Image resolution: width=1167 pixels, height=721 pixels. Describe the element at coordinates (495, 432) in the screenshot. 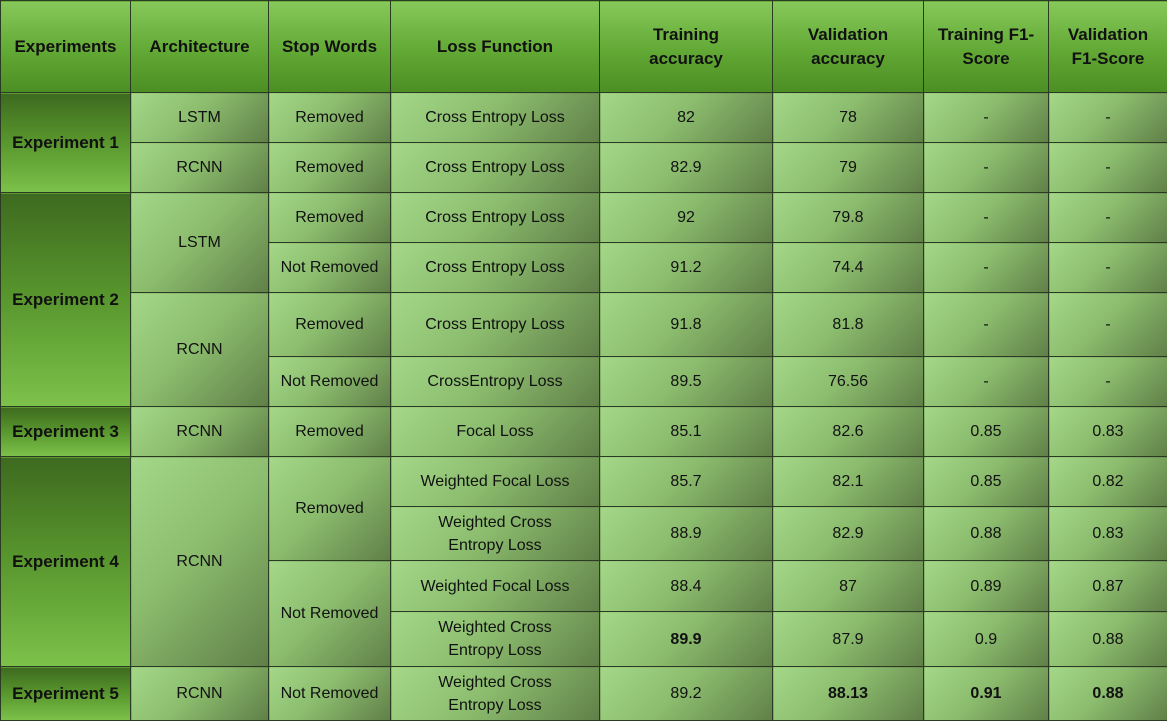

I see `loss-function-cell: Focal Loss` at that location.